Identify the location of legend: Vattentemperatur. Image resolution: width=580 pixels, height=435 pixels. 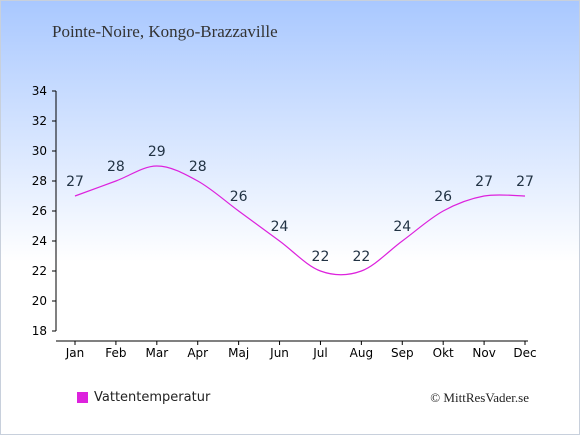
(143, 397).